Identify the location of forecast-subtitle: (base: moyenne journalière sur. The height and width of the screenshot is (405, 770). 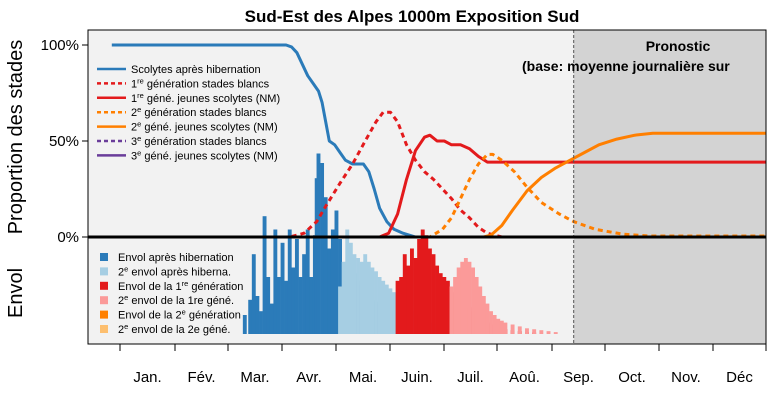
(626, 66).